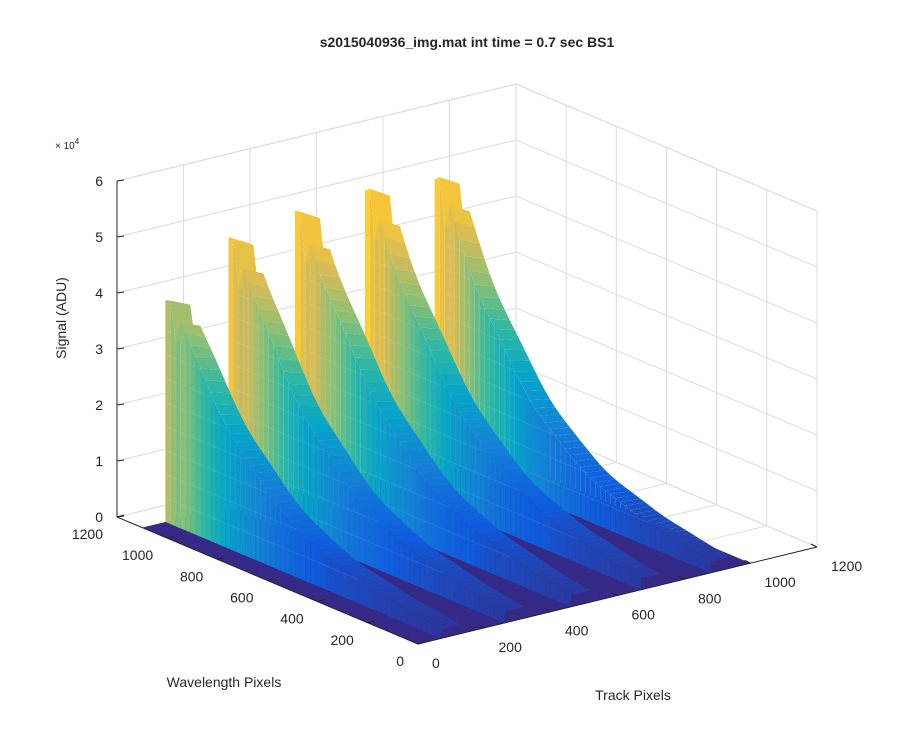 The width and height of the screenshot is (900, 750). Describe the element at coordinates (120, 516) in the screenshot. I see `y-tick` at that location.